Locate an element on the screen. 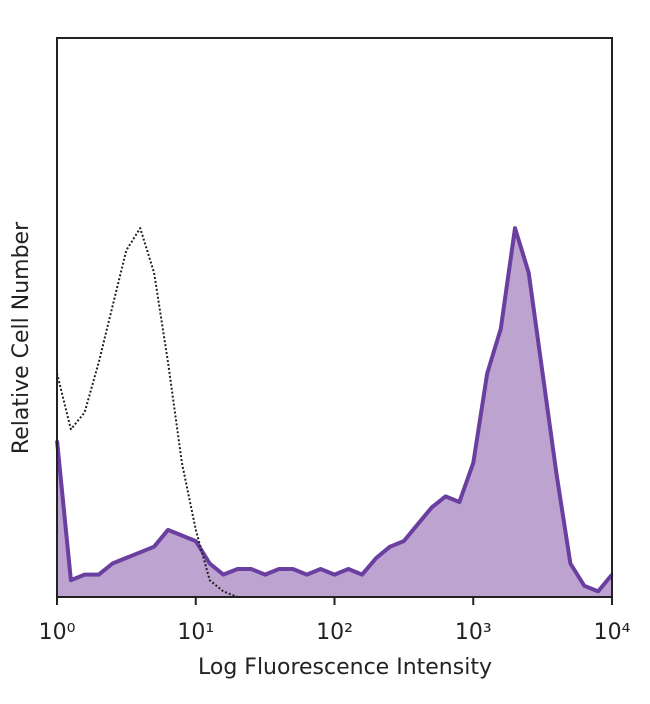 Image resolution: width=650 pixels, height=704 pixels. x-tick-label: 10⁰ is located at coordinates (57, 632).